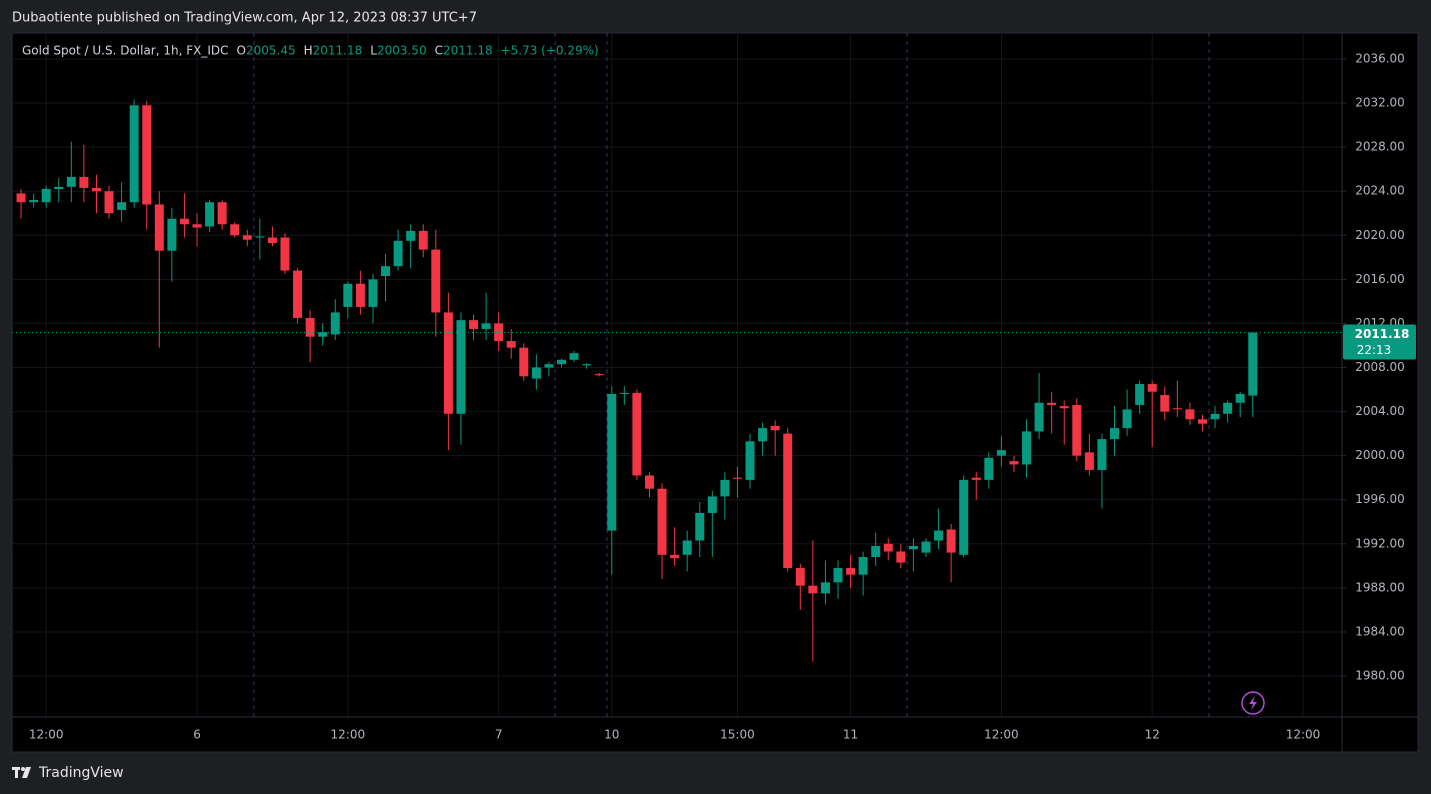 The width and height of the screenshot is (1431, 794). What do you see at coordinates (1380, 543) in the screenshot?
I see `y-tick-label: 1992.00` at bounding box center [1380, 543].